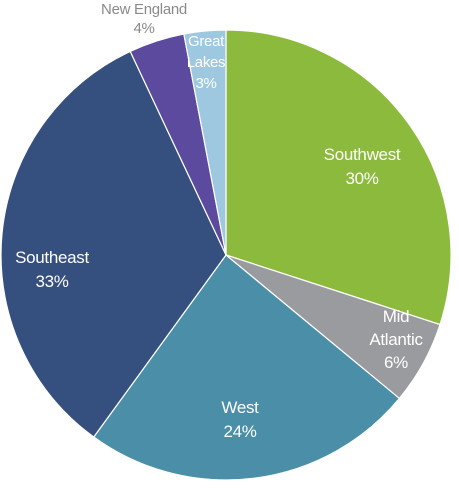  I want to click on slice-label-great-lakes: Great Lakes 3%, so click(206, 62).